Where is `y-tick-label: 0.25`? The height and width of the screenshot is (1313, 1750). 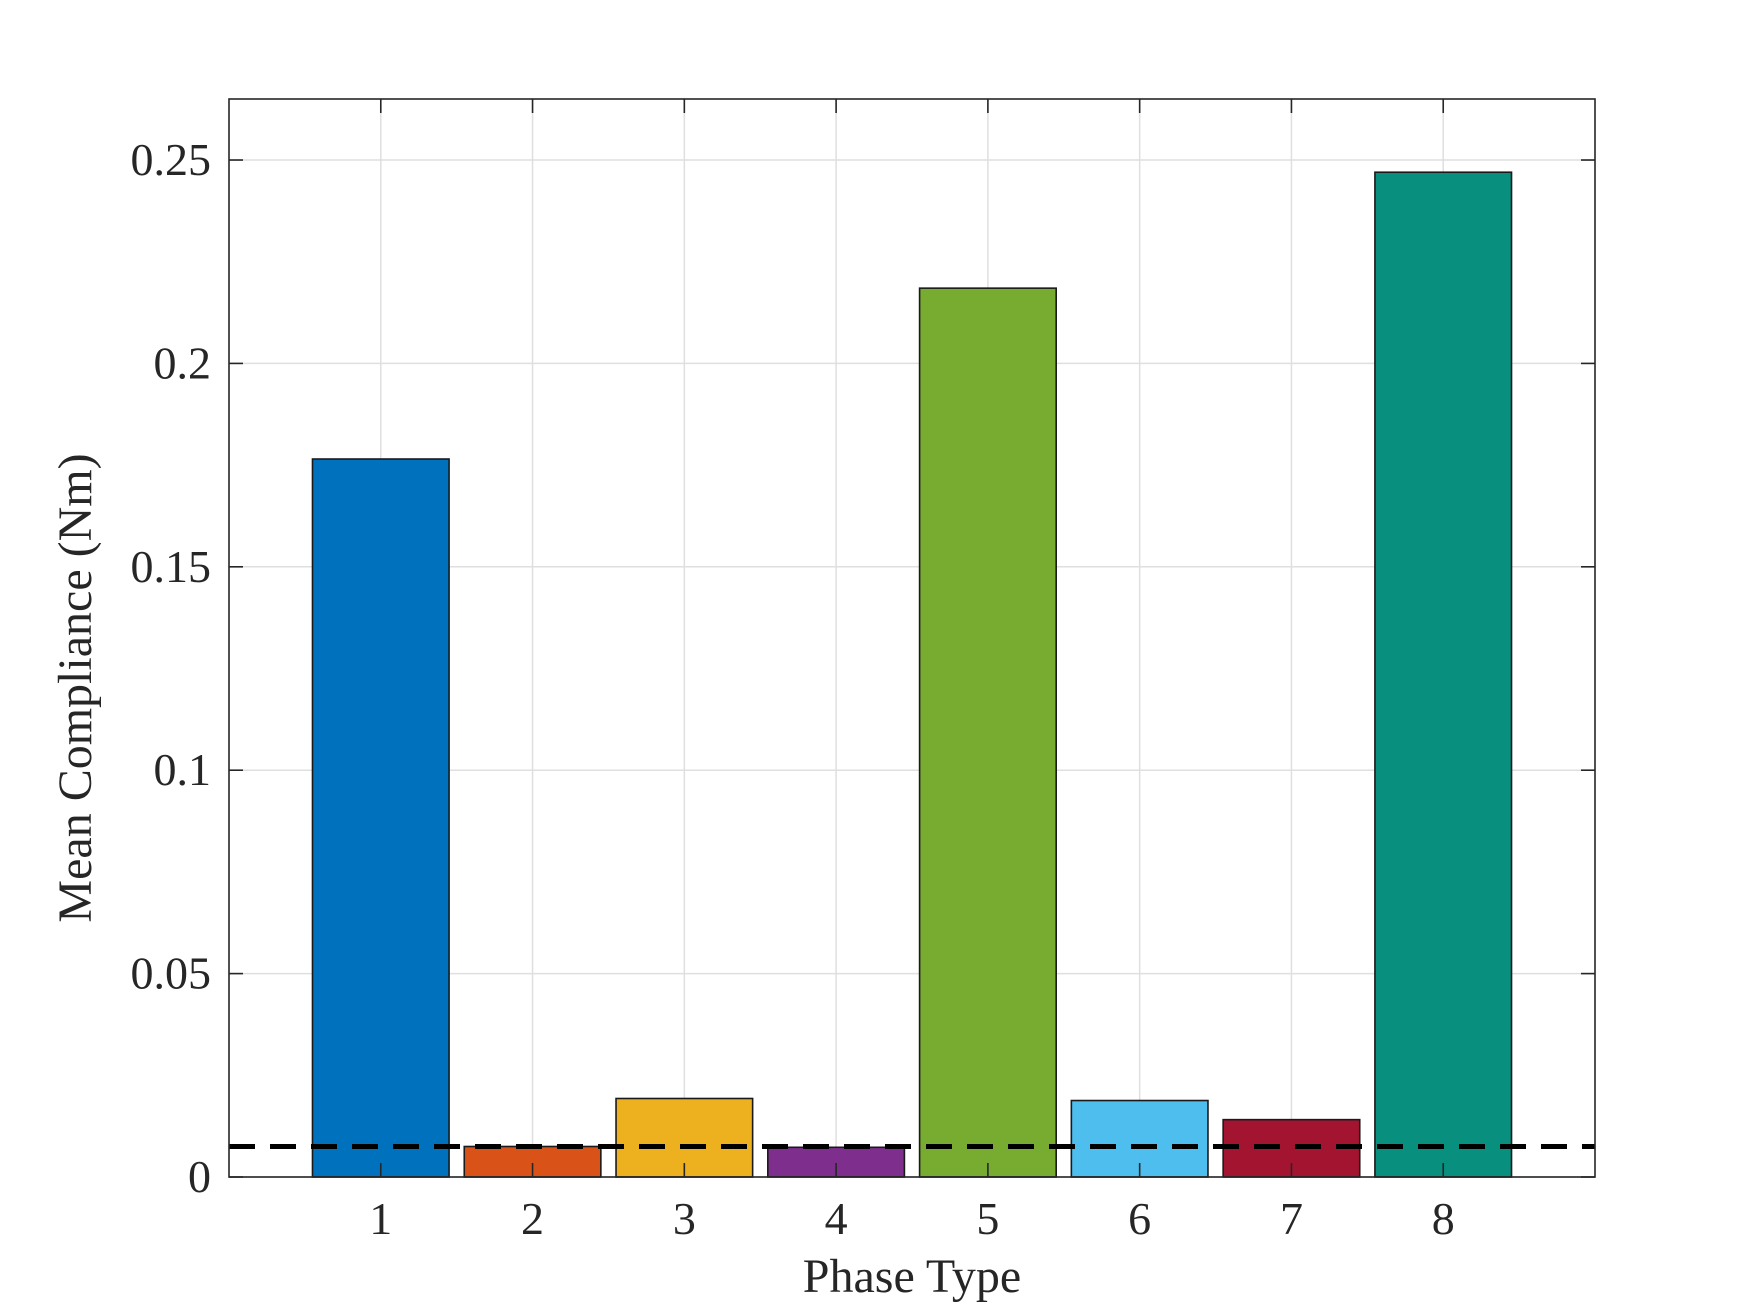
y-tick-label: 0.25 is located at coordinates (171, 159).